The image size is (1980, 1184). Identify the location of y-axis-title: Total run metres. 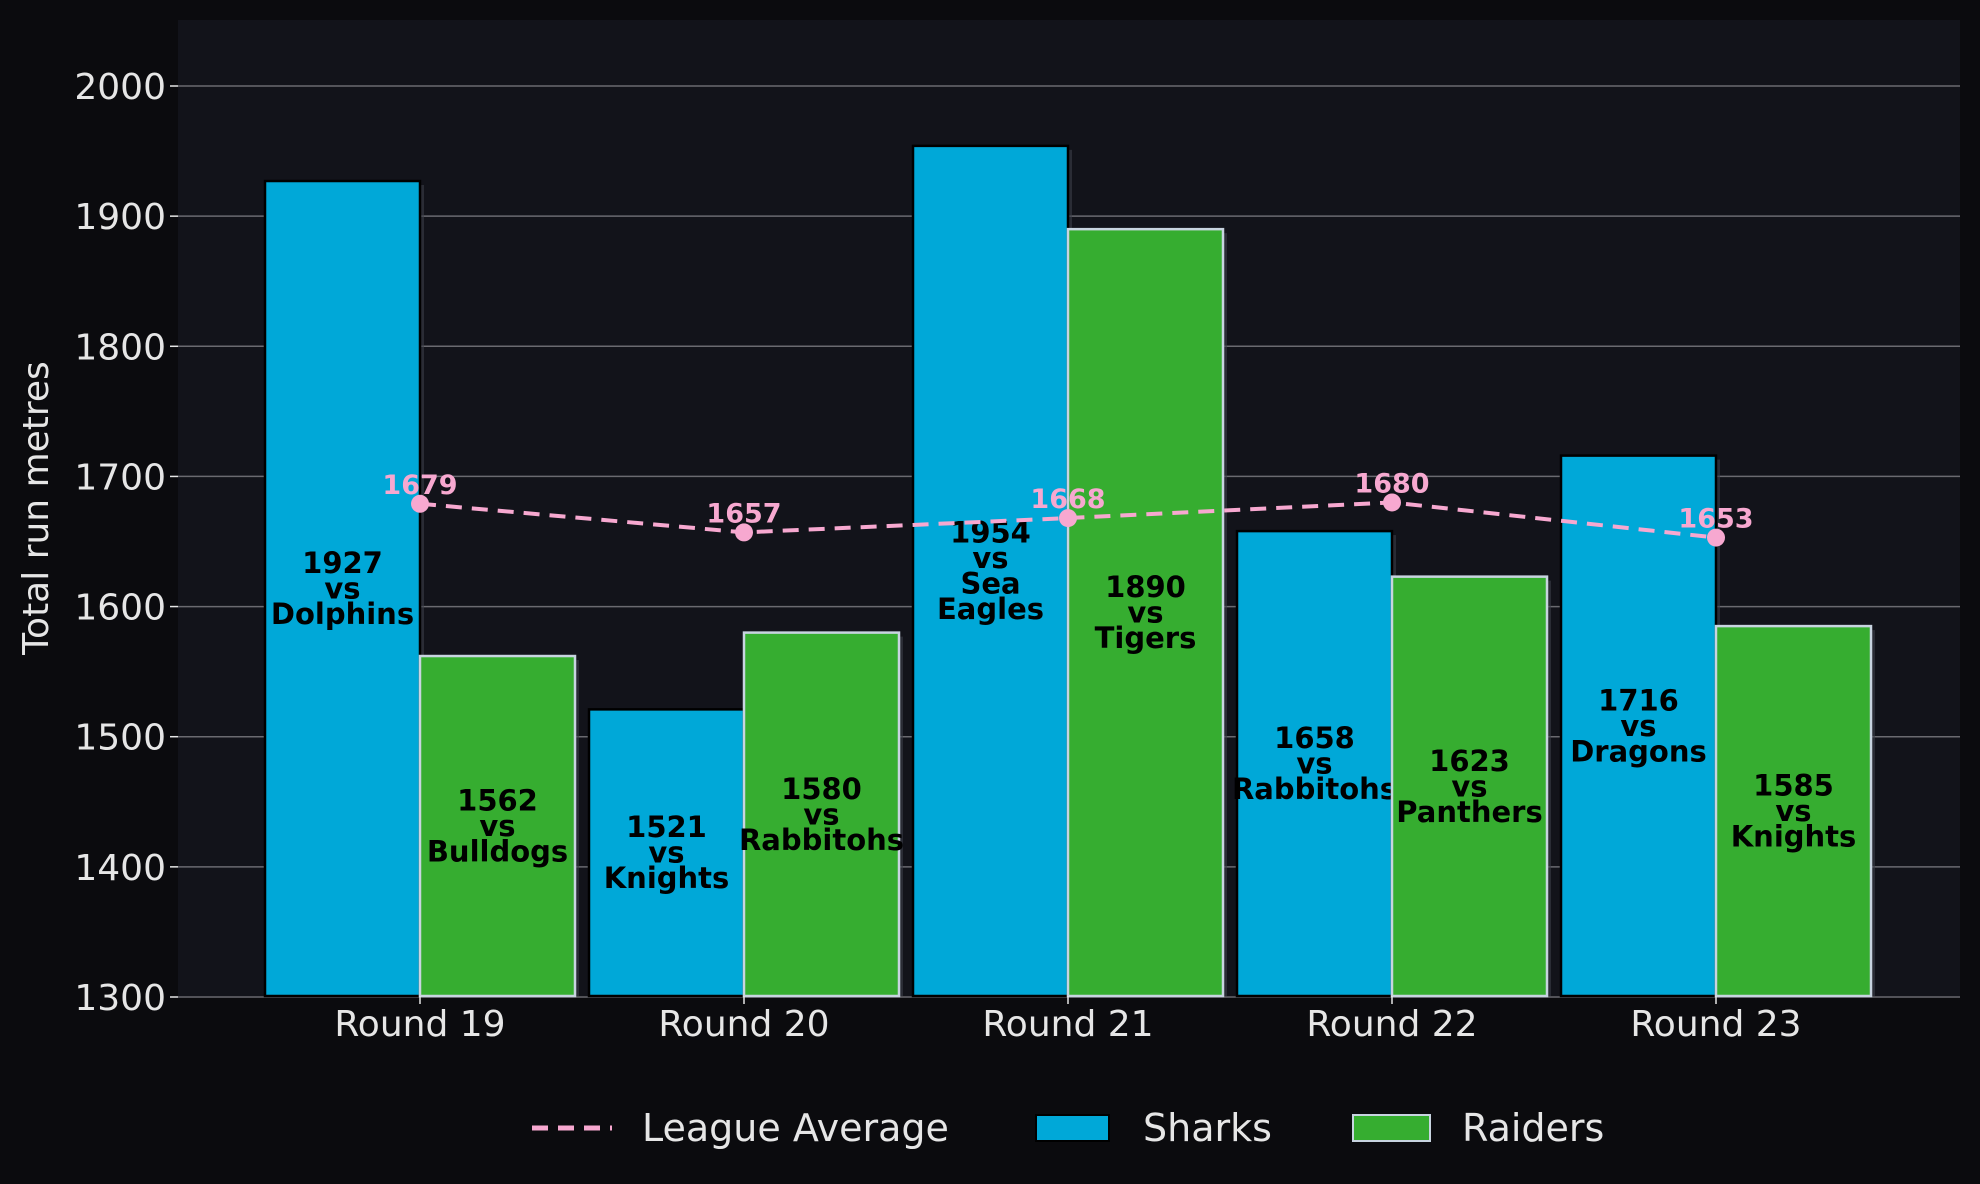
(36, 508).